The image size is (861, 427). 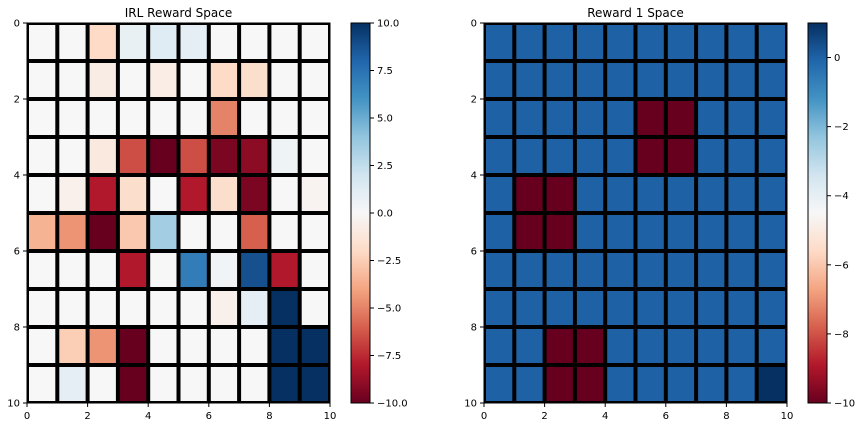 What do you see at coordinates (681, 118) in the screenshot?
I see `heatmap-cell-r2-c6` at bounding box center [681, 118].